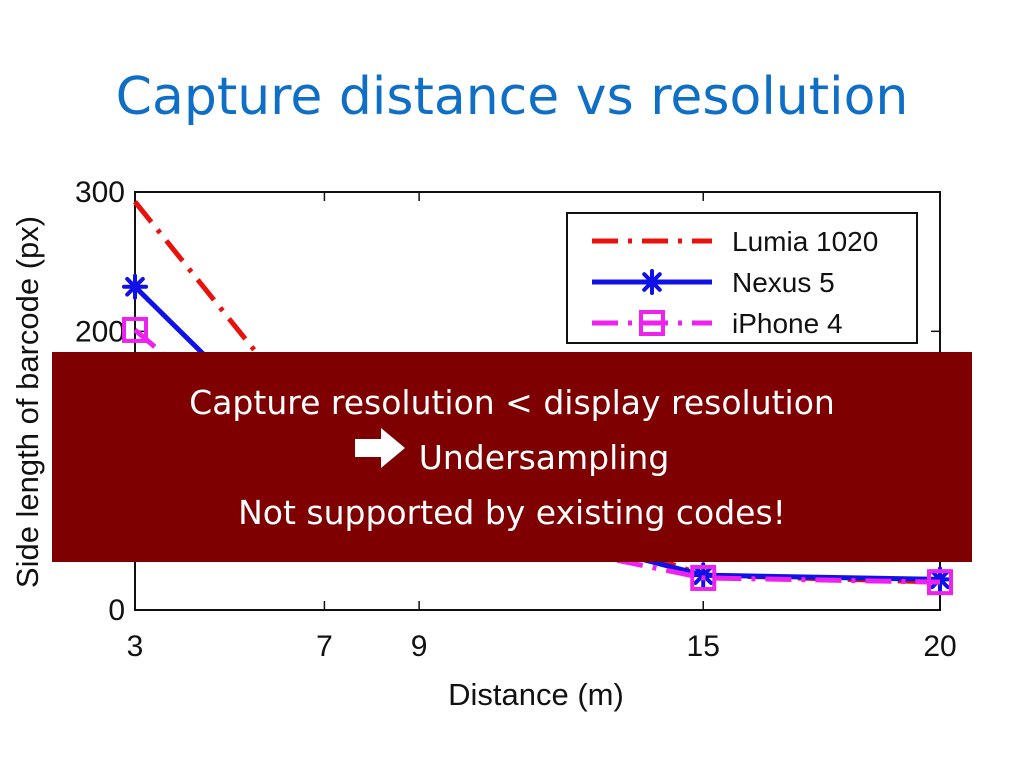 The image size is (1024, 768). What do you see at coordinates (703, 646) in the screenshot?
I see `x-tick-label: 15` at bounding box center [703, 646].